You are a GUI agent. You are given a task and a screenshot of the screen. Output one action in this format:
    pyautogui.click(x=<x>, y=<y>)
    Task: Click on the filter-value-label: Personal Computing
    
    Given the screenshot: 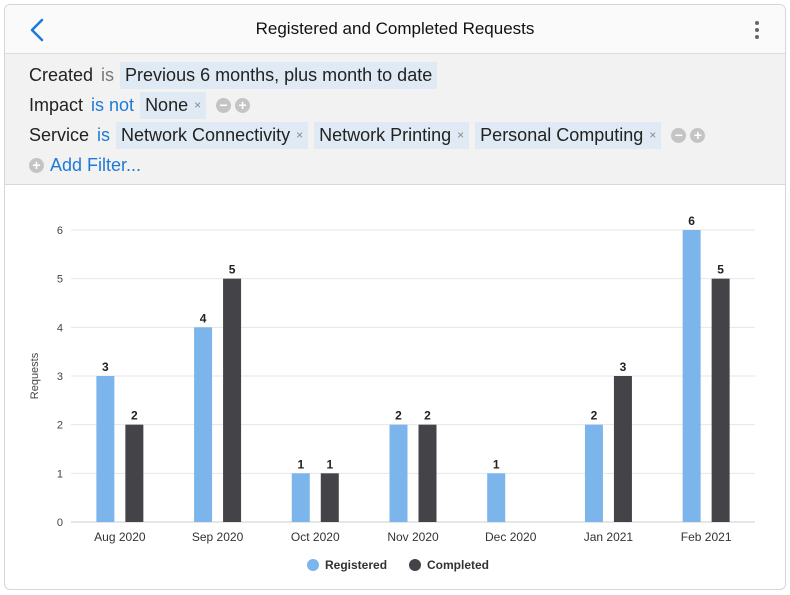 What is the action you would take?
    pyautogui.click(x=562, y=134)
    